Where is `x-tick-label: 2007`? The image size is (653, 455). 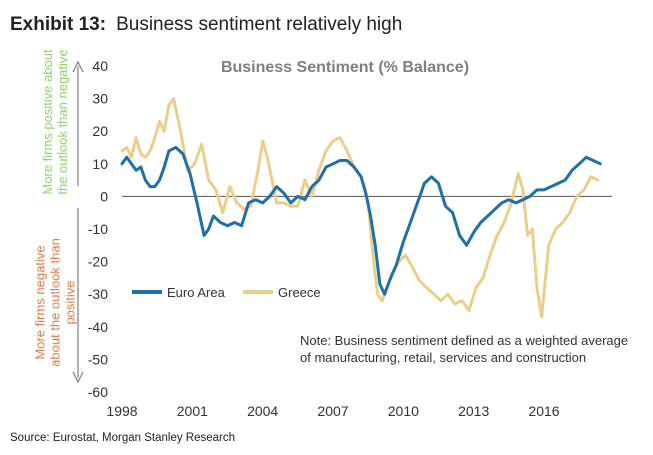
x-tick-label: 2007 is located at coordinates (332, 411).